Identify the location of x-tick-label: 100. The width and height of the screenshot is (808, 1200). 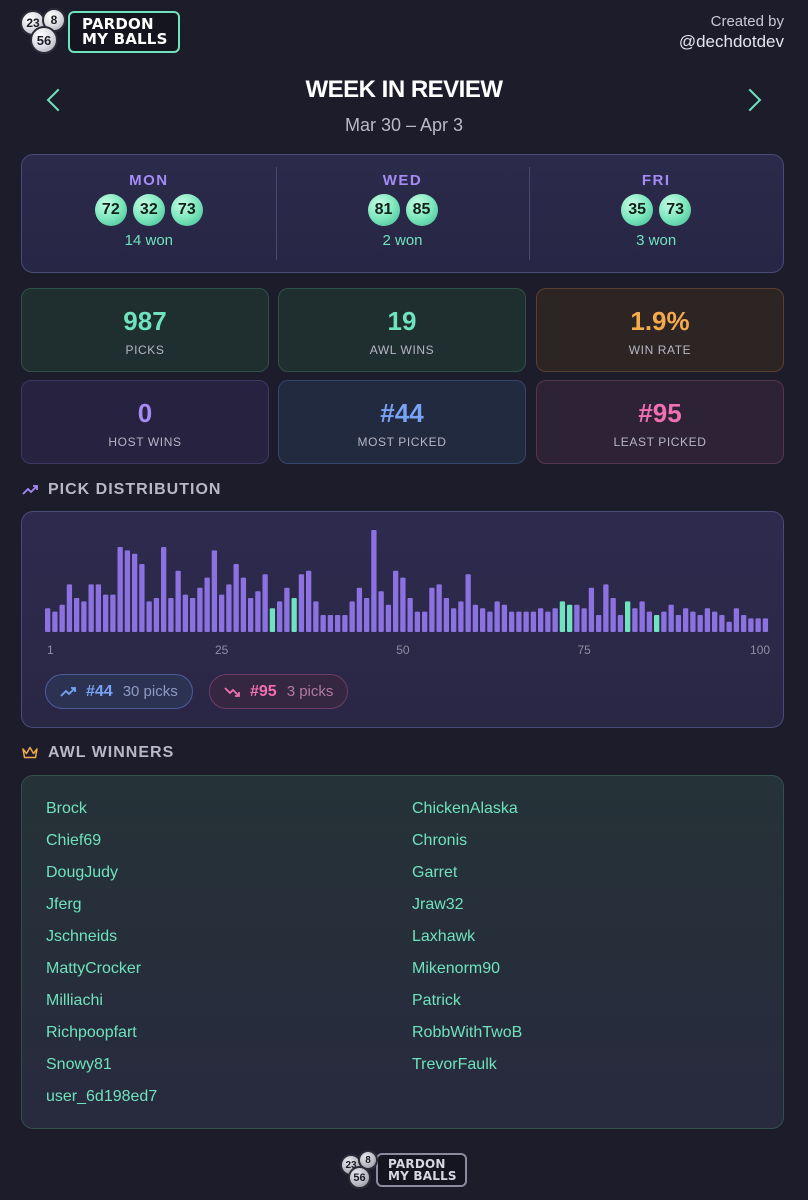
(760, 650).